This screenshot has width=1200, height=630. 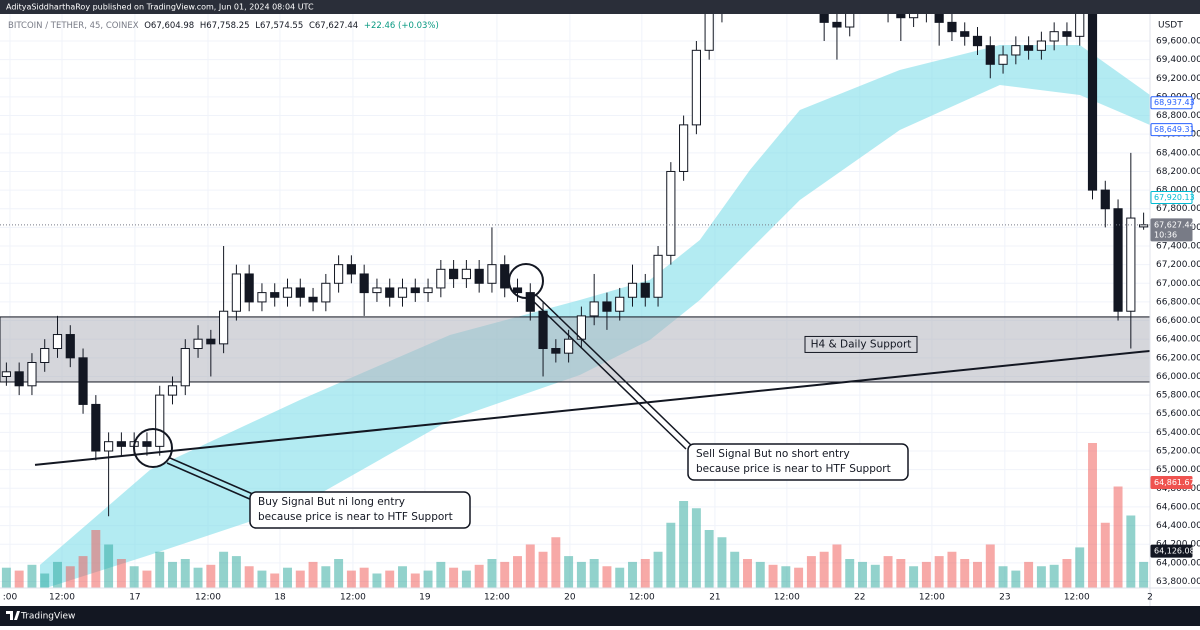 What do you see at coordinates (10, 598) in the screenshot?
I see `x-tick-label: :00` at bounding box center [10, 598].